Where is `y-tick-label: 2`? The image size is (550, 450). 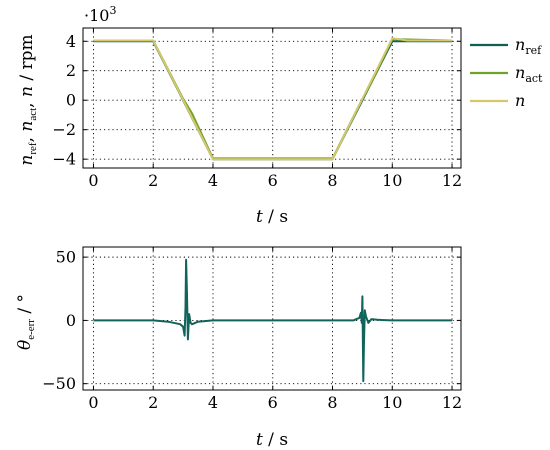 y-tick-label: 2 is located at coordinates (71, 70).